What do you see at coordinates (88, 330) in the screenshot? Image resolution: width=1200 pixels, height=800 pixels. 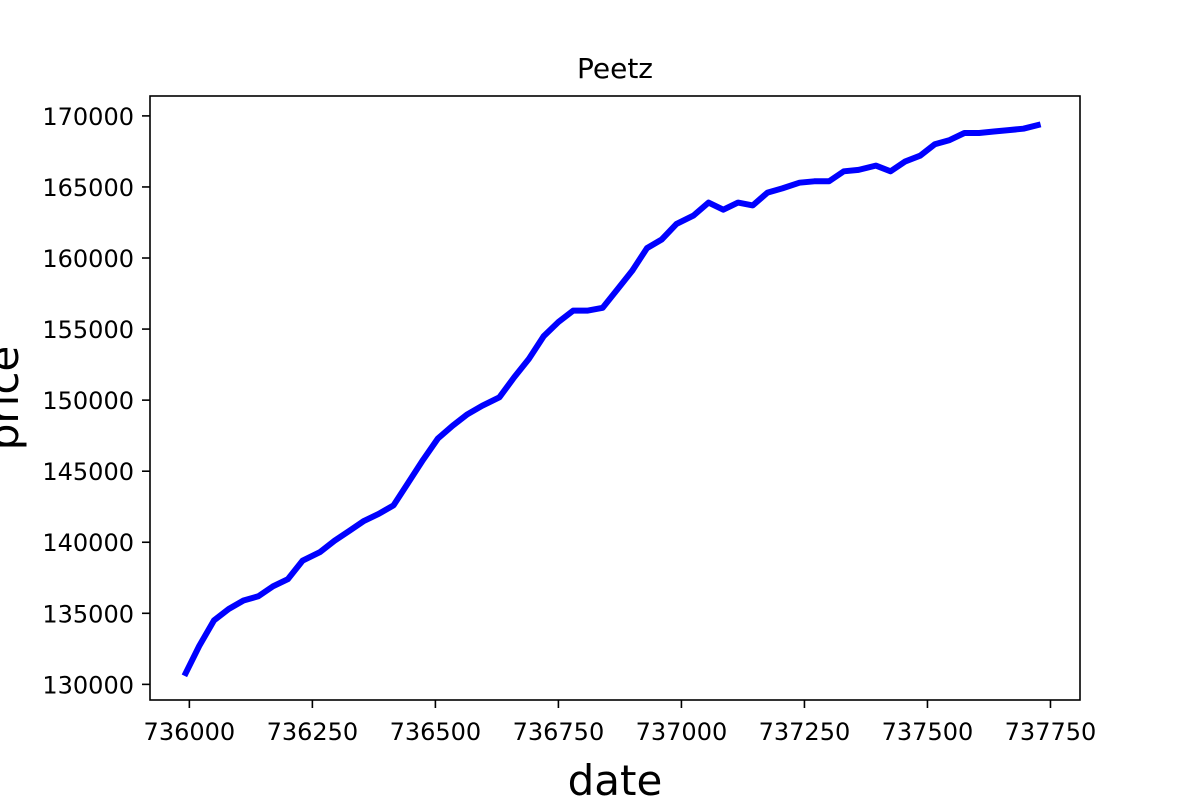 I see `y-tick-label: 155000` at bounding box center [88, 330].